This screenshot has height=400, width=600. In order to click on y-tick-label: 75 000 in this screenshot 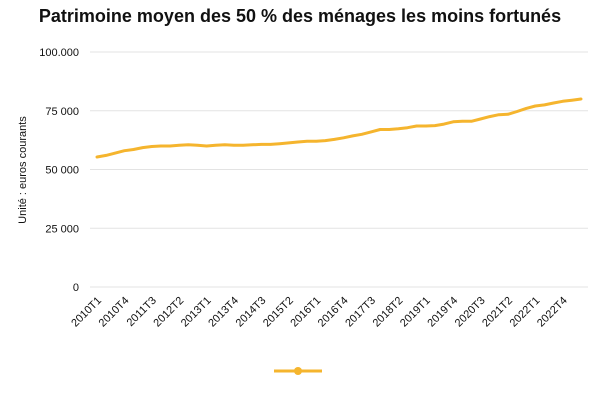, I will do `click(62, 112)`.